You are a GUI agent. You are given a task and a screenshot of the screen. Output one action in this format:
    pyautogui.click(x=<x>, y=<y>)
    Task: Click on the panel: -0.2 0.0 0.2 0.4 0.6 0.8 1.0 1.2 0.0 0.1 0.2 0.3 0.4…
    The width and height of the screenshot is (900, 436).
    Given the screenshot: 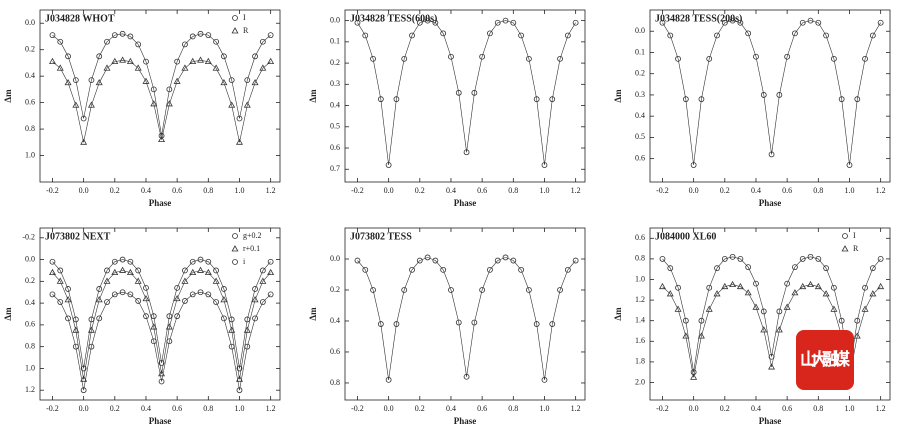 What is the action you would take?
    pyautogui.click(x=752, y=108)
    